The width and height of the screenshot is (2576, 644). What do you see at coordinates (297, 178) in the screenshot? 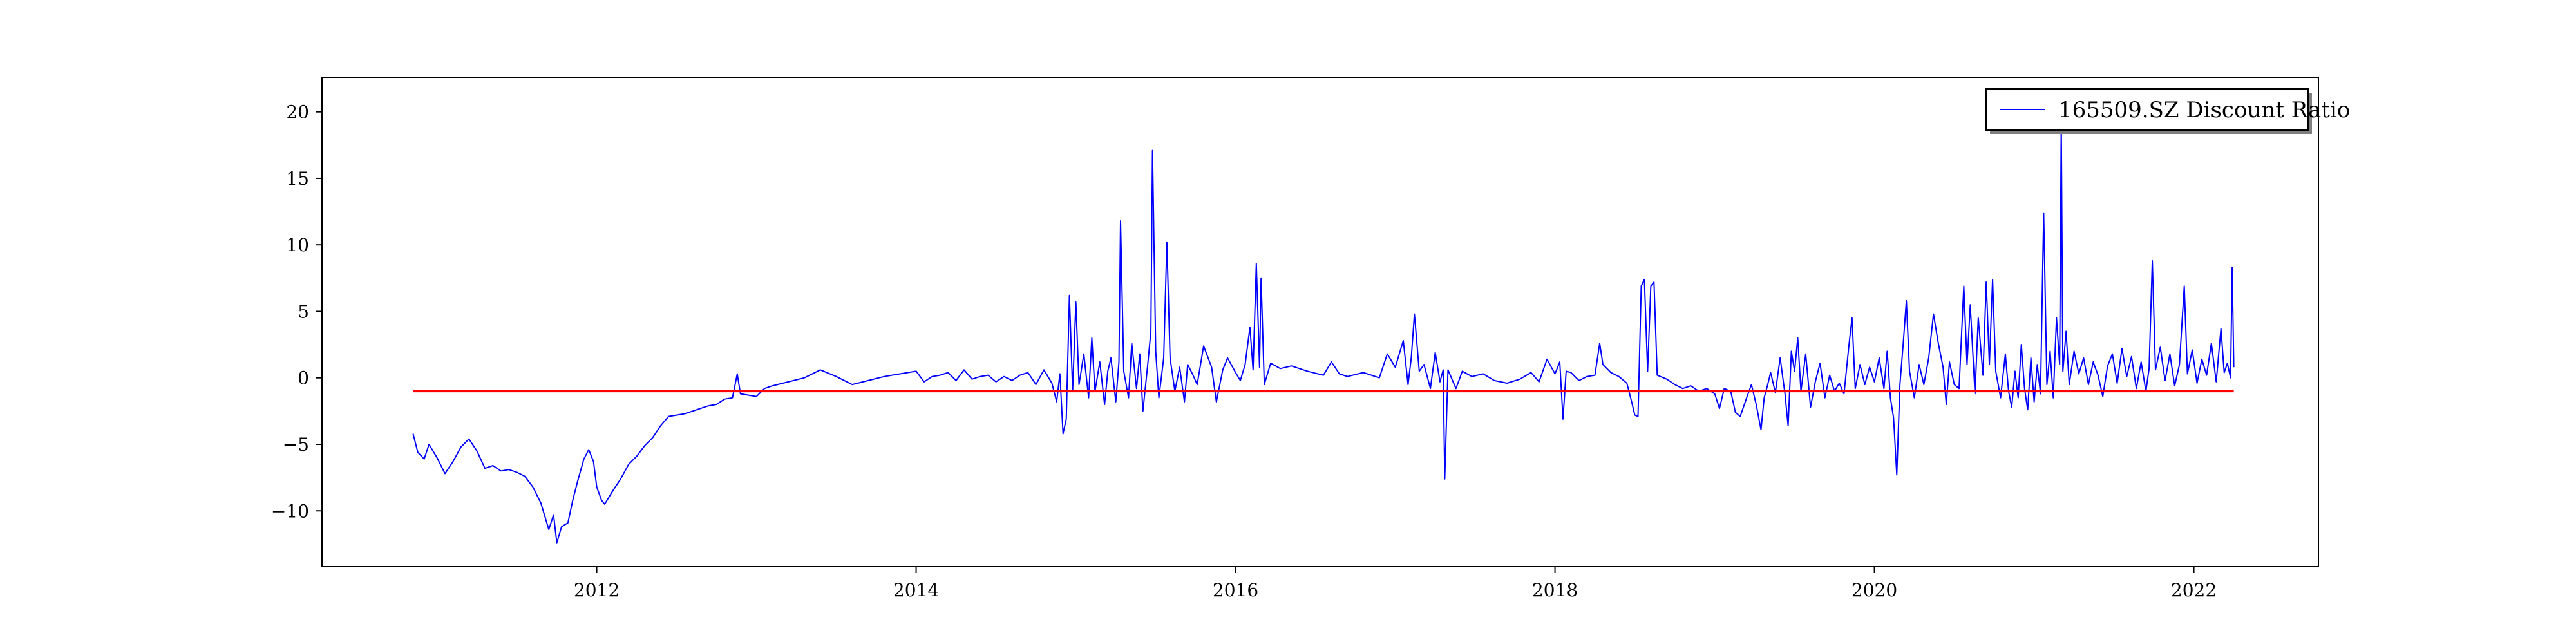
I see `y-tick-label-15: 15` at bounding box center [297, 178].